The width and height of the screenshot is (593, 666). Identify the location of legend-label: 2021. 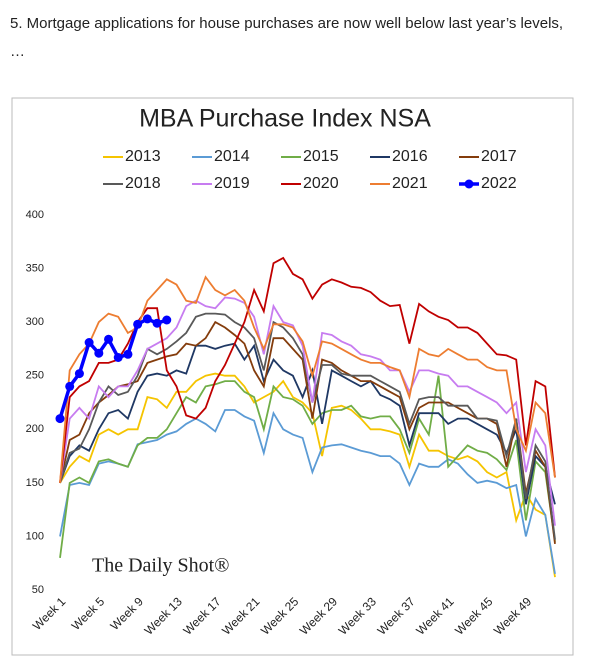
(410, 183).